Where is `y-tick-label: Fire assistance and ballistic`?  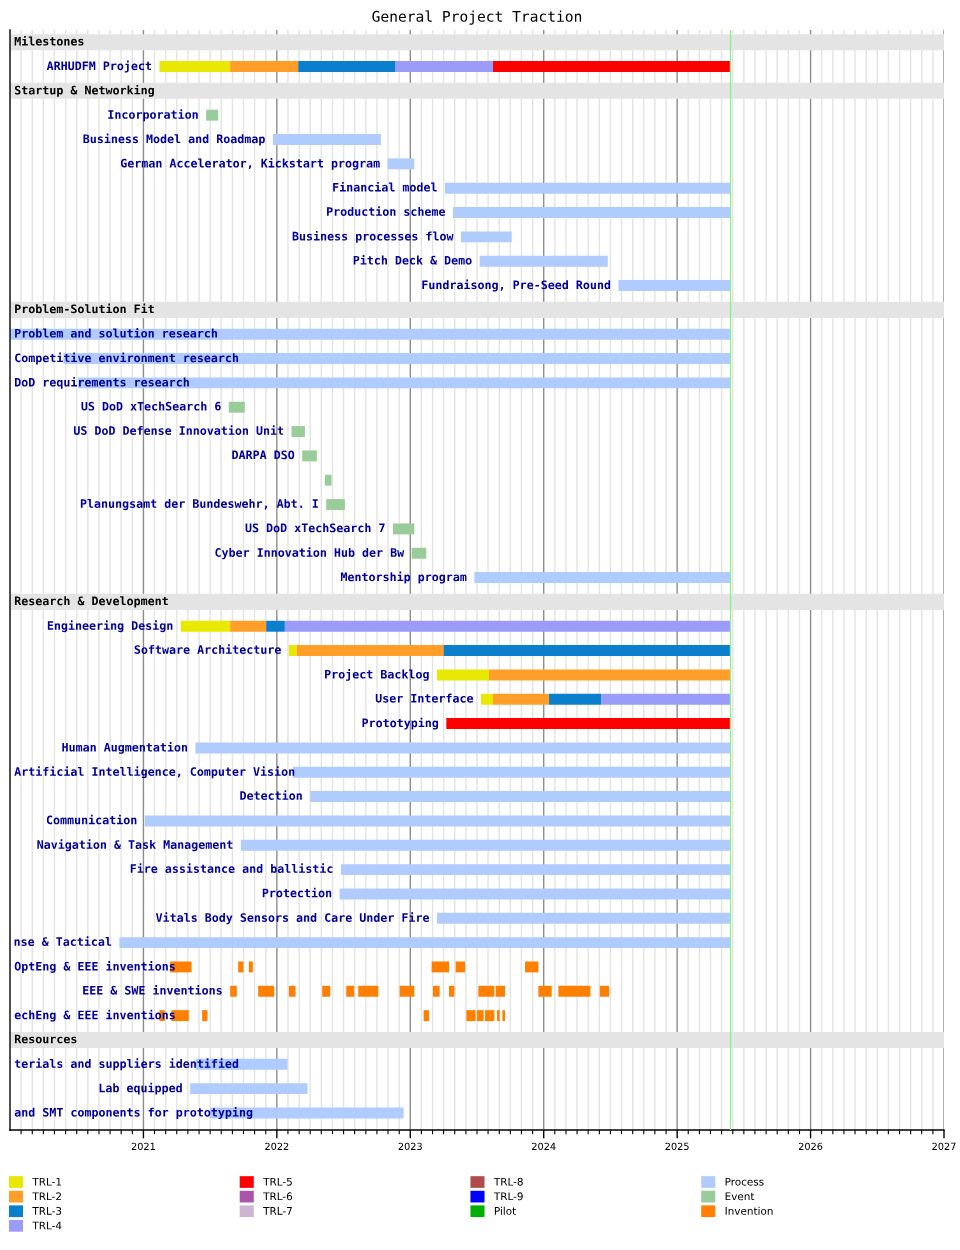
y-tick-label: Fire assistance and ballistic is located at coordinates (231, 868).